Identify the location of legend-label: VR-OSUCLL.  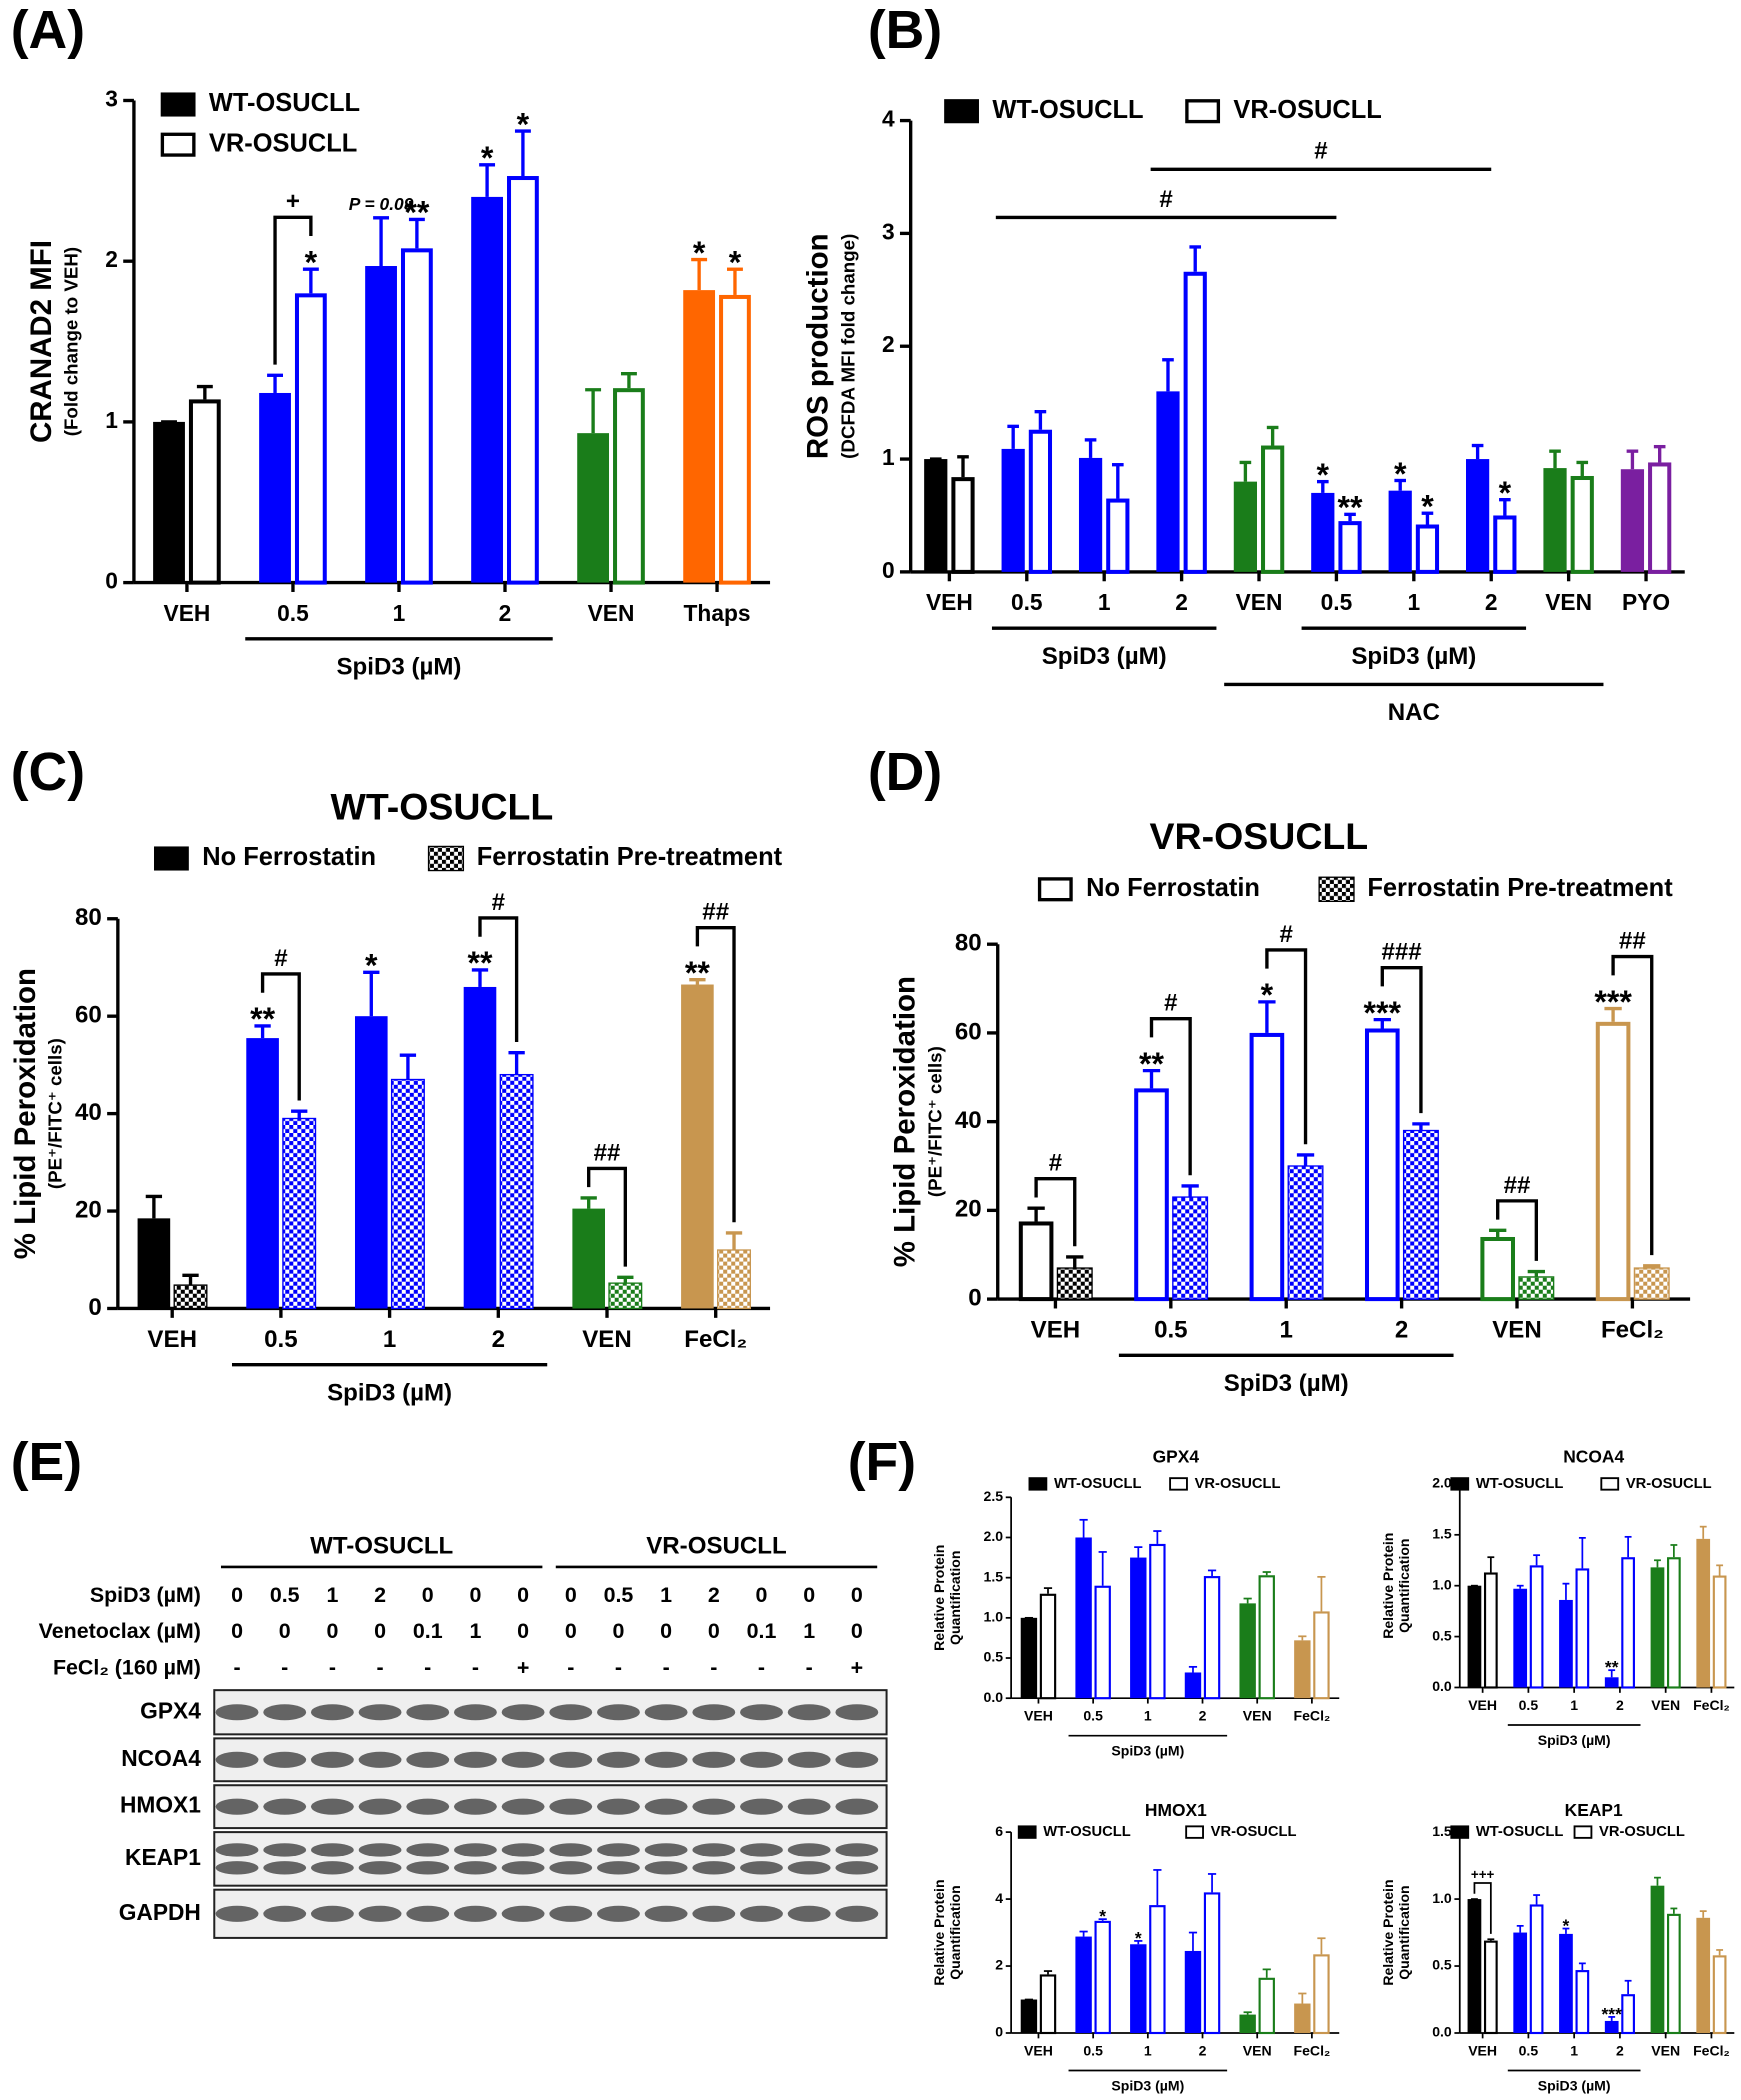
(1642, 1832).